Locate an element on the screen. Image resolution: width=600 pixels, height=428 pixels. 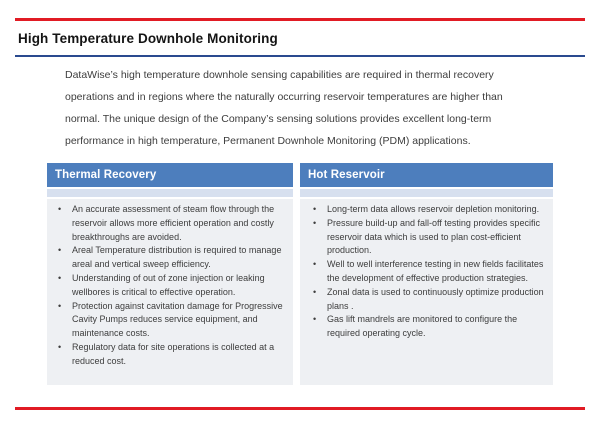
bottom-red-rule is located at coordinates (300, 408).